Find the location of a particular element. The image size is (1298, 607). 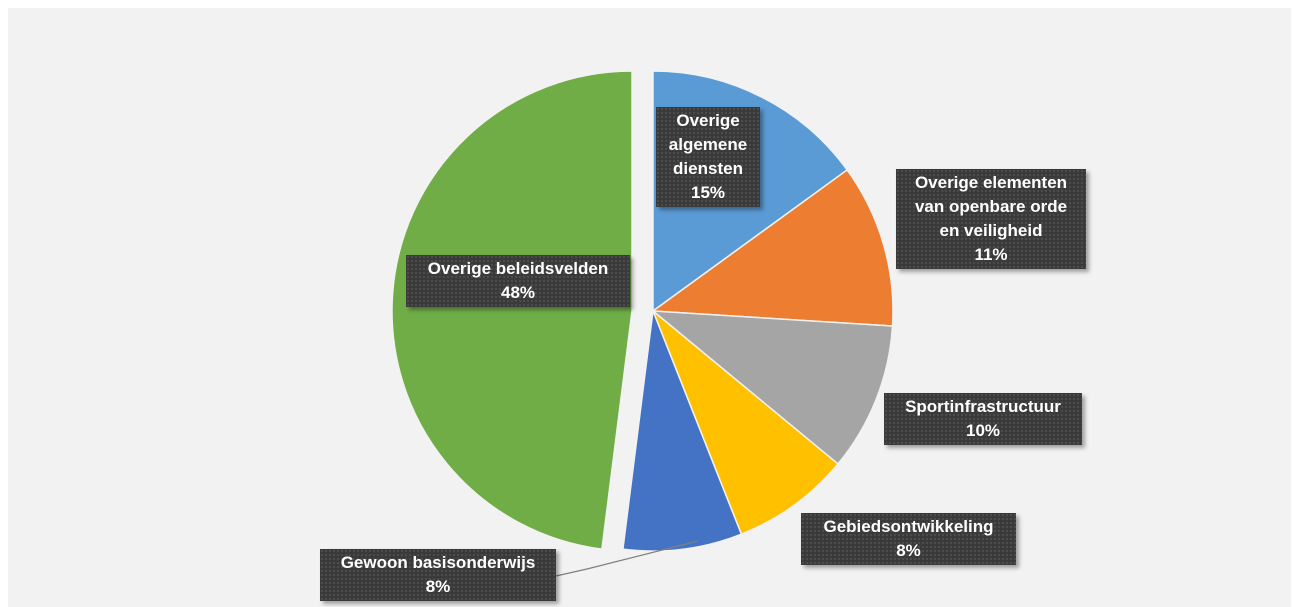

label-name-line: Sportinfrastructuur is located at coordinates (983, 406).